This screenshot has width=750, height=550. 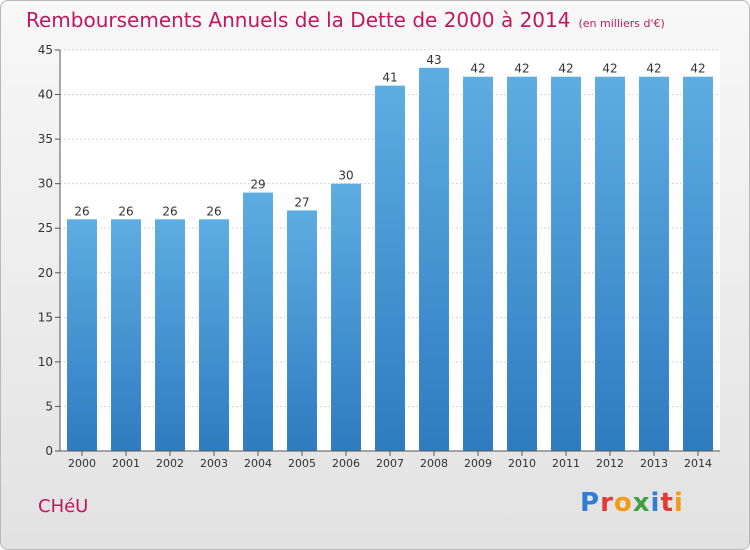 What do you see at coordinates (45, 317) in the screenshot?
I see `y-tick-label: 15` at bounding box center [45, 317].